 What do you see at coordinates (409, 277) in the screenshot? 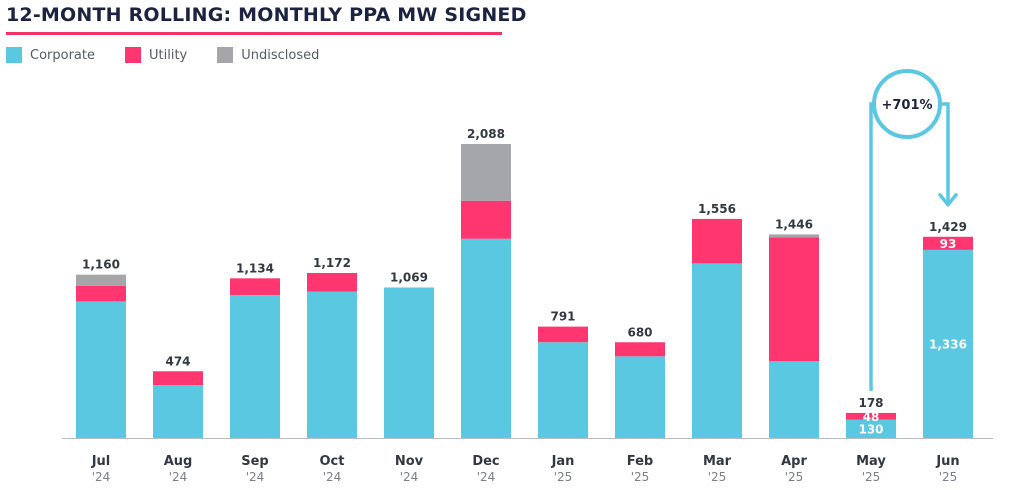
I see `total-label-nov: 1,069` at bounding box center [409, 277].